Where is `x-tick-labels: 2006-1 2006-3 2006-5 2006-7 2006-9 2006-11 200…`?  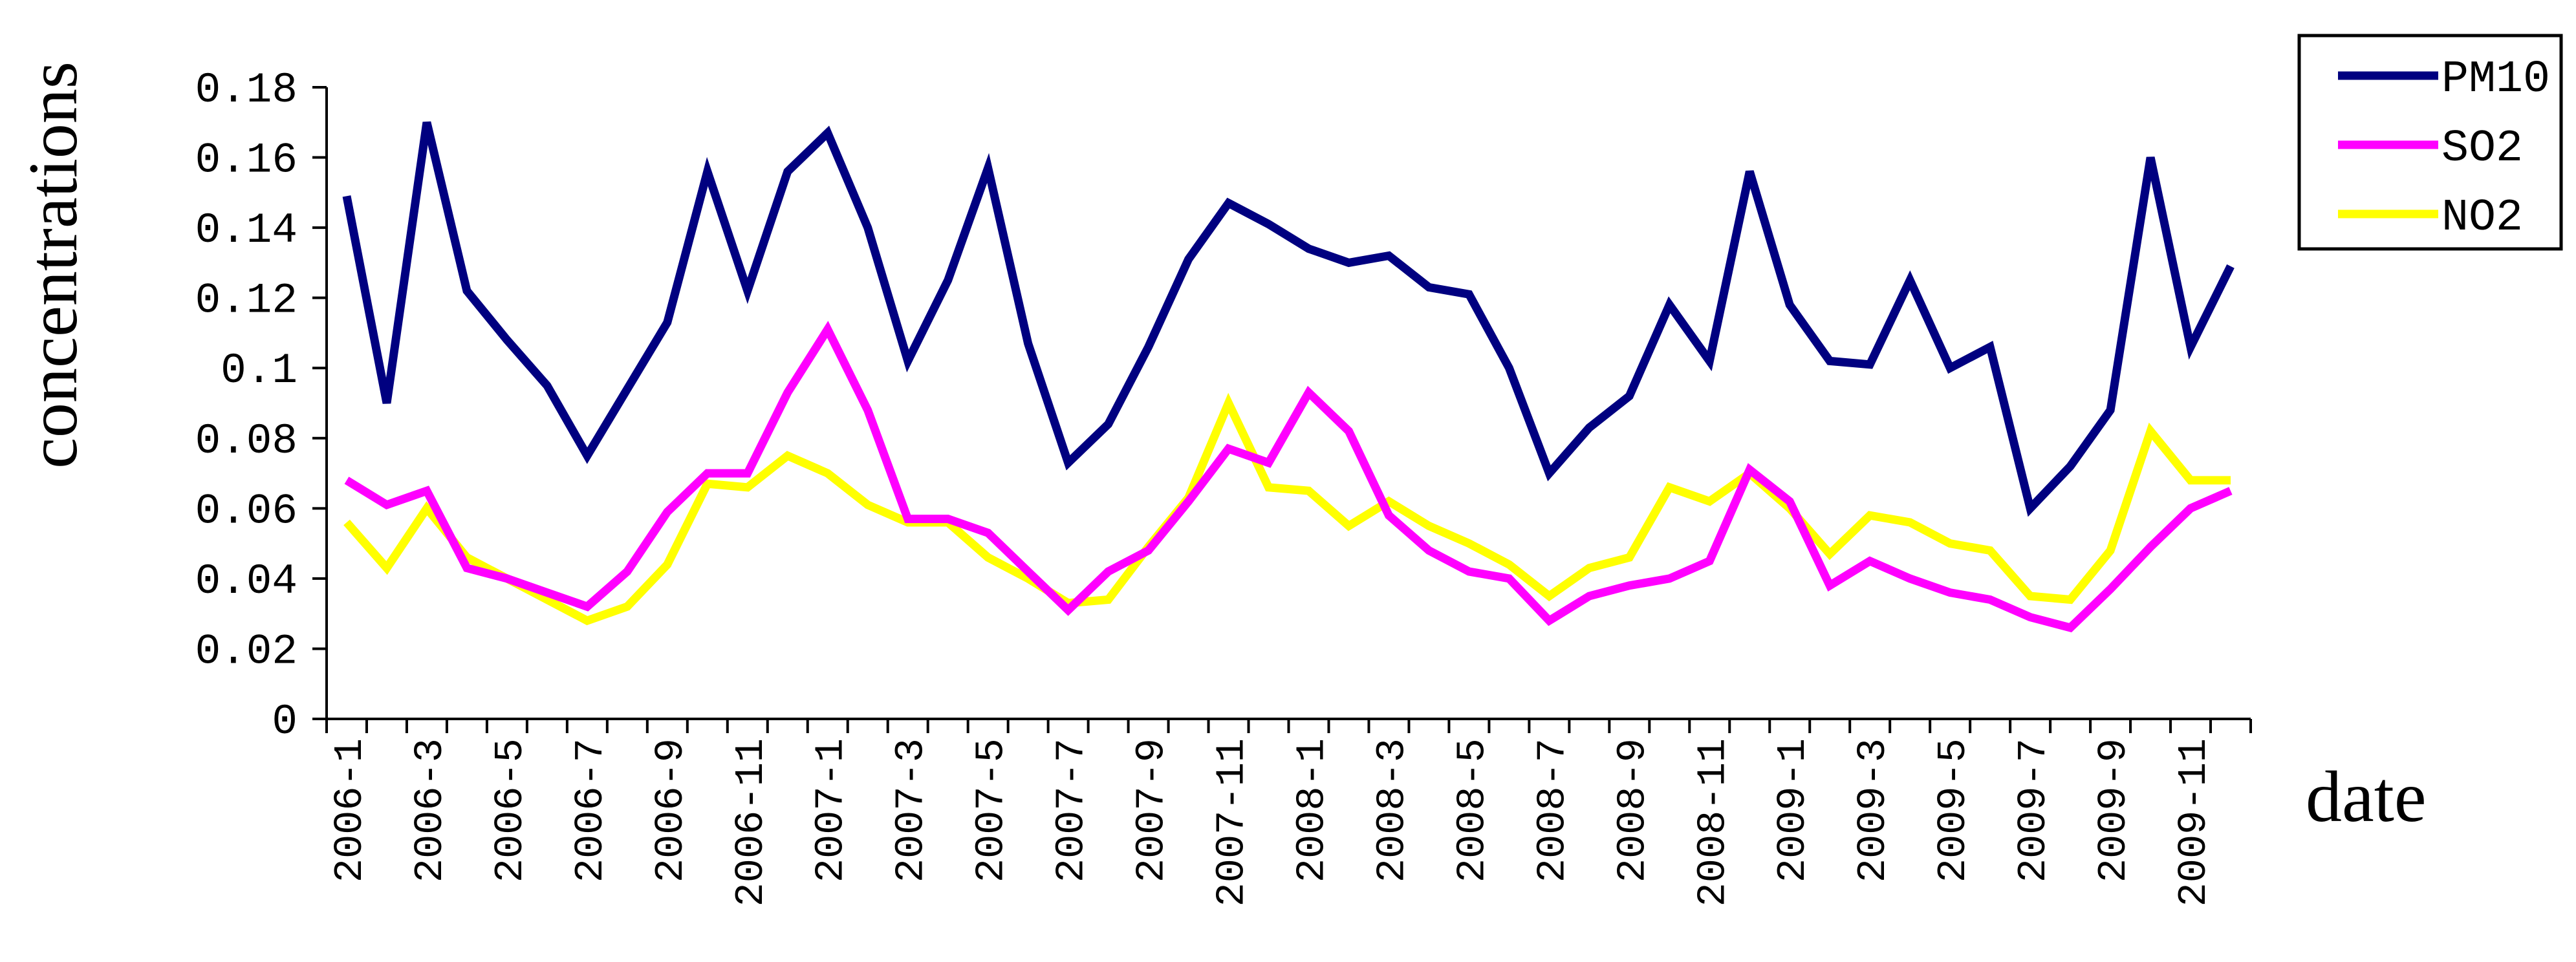
x-tick-labels: 2006-1 2006-3 2006-5 2006-7 2006-9 2006-11 200… is located at coordinates (1272, 822).